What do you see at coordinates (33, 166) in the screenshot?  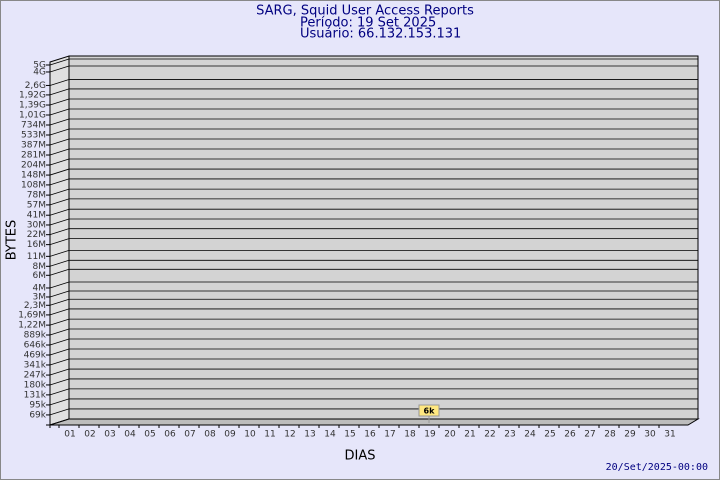 I see `y-tick-label: 204M` at bounding box center [33, 166].